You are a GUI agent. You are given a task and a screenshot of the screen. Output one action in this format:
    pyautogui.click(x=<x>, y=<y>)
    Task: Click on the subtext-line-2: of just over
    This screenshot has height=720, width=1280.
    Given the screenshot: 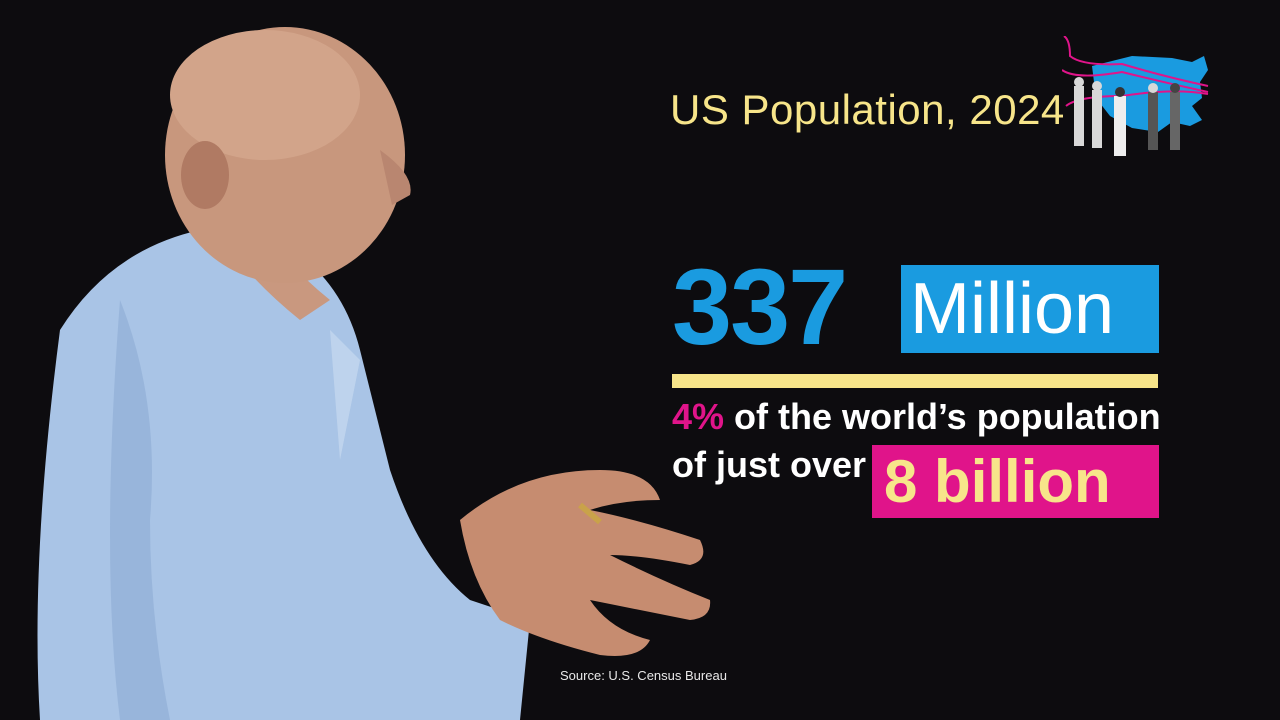 What is the action you would take?
    pyautogui.click(x=769, y=464)
    